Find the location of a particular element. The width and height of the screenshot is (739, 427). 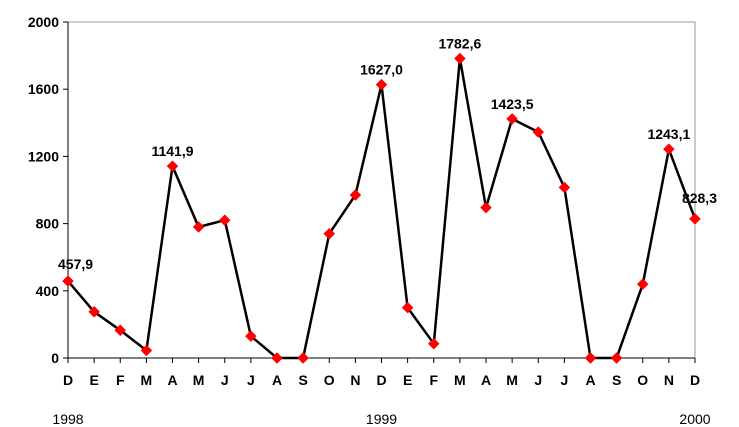

y-tick-label: 400 is located at coordinates (48, 291).